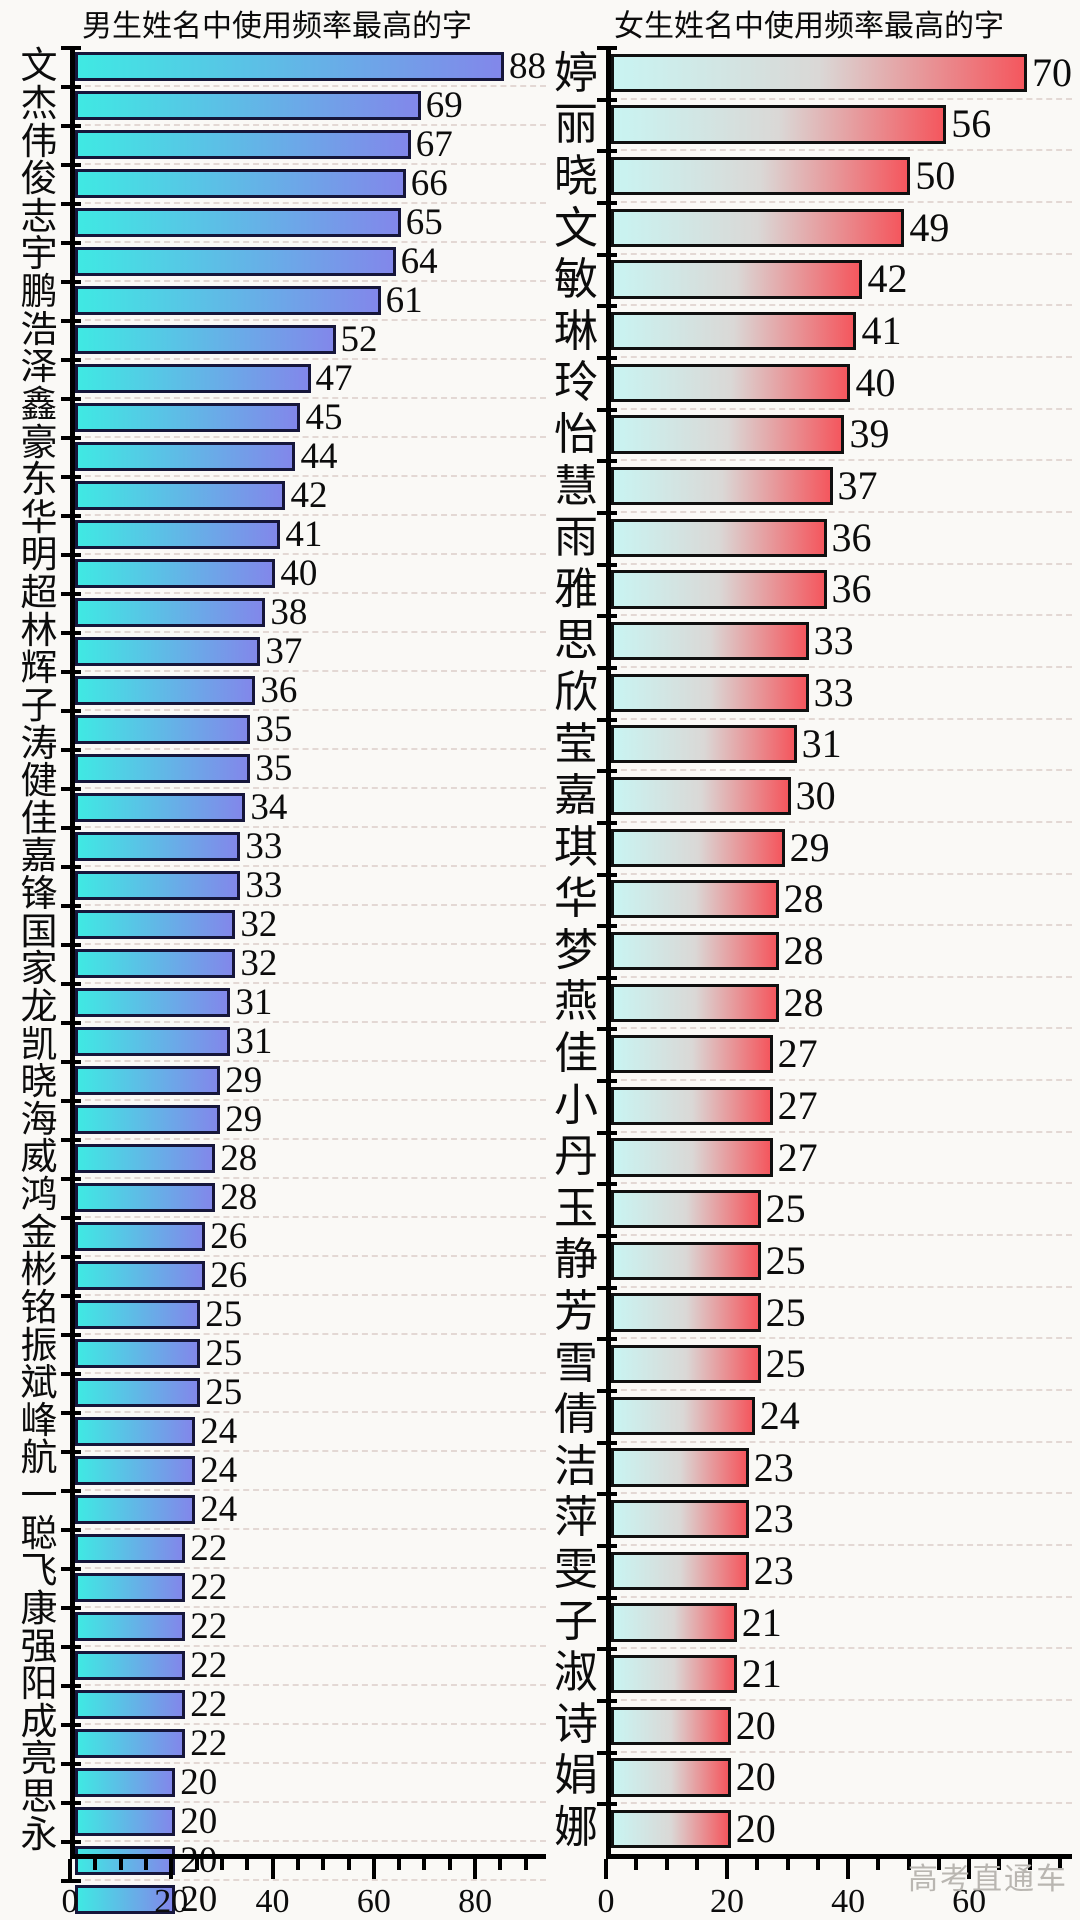  I want to click on bar-row: 56, so click(834, 124).